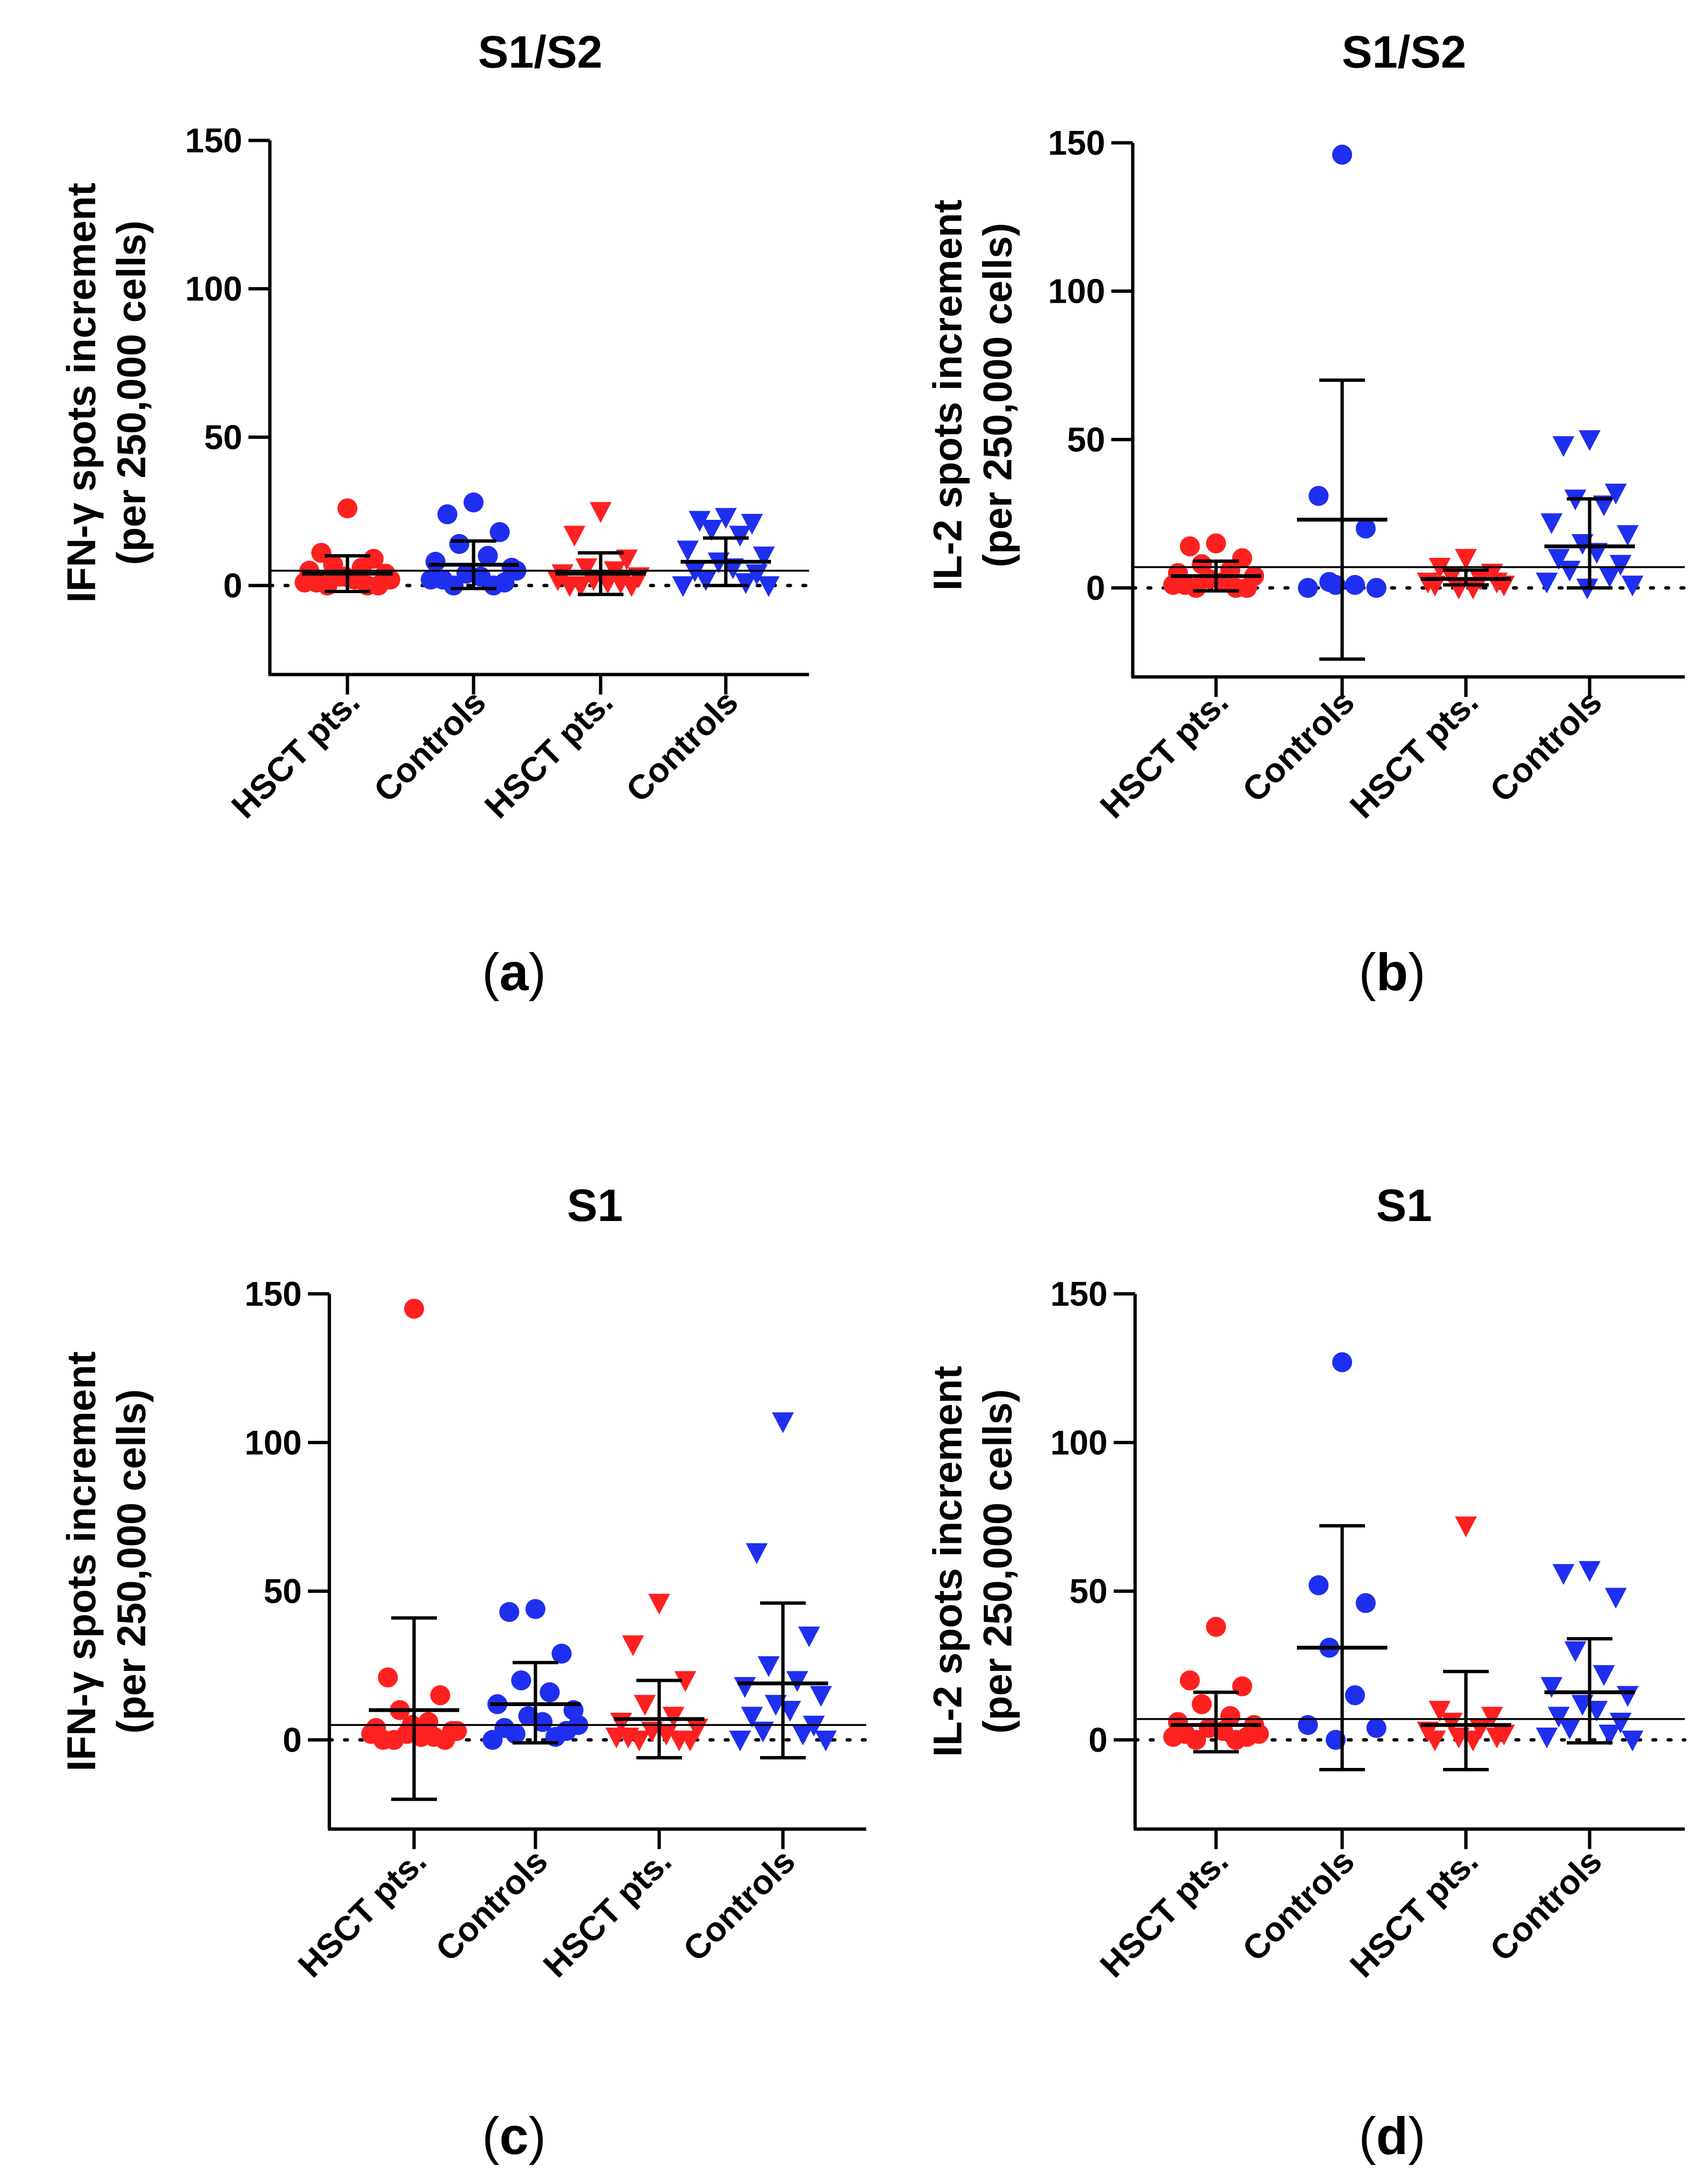 This screenshot has width=1701, height=2184. I want to click on y-axis-label: IFN-γ spots increment, so click(81, 393).